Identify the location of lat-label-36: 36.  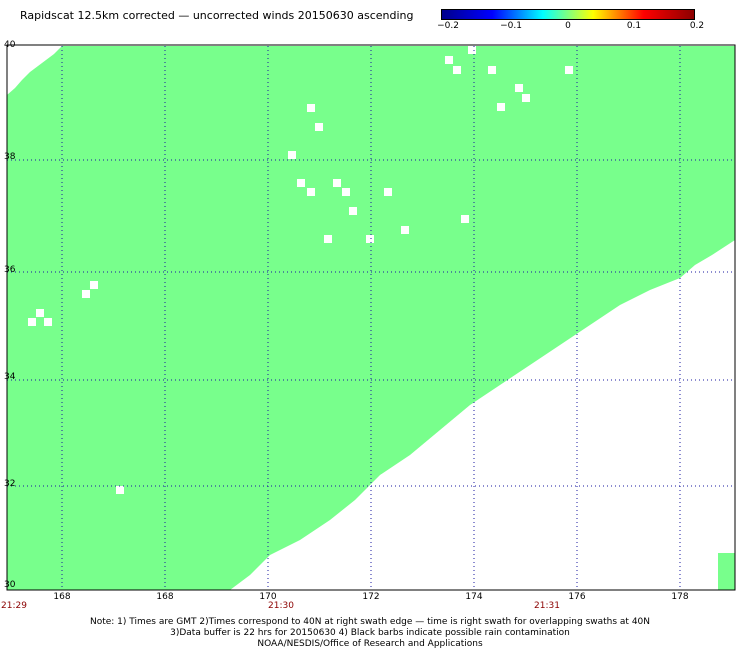
(10, 270).